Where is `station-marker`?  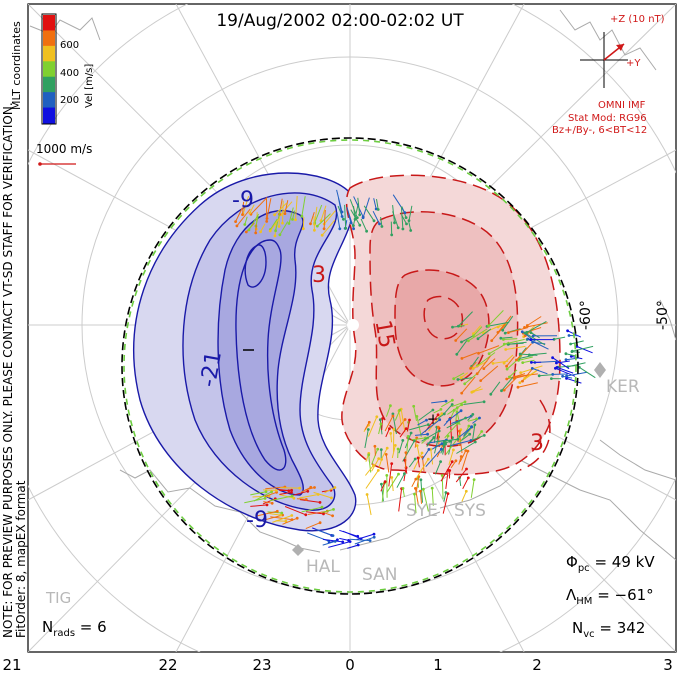
station-marker is located at coordinates (298, 550).